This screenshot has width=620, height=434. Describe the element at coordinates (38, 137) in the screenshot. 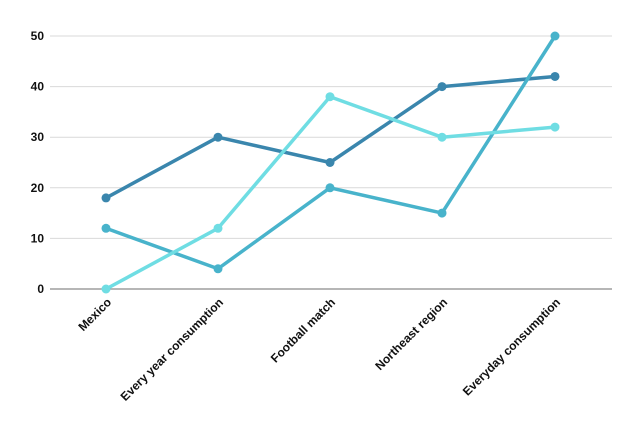

I see `y-tick-label-3: 30` at that location.